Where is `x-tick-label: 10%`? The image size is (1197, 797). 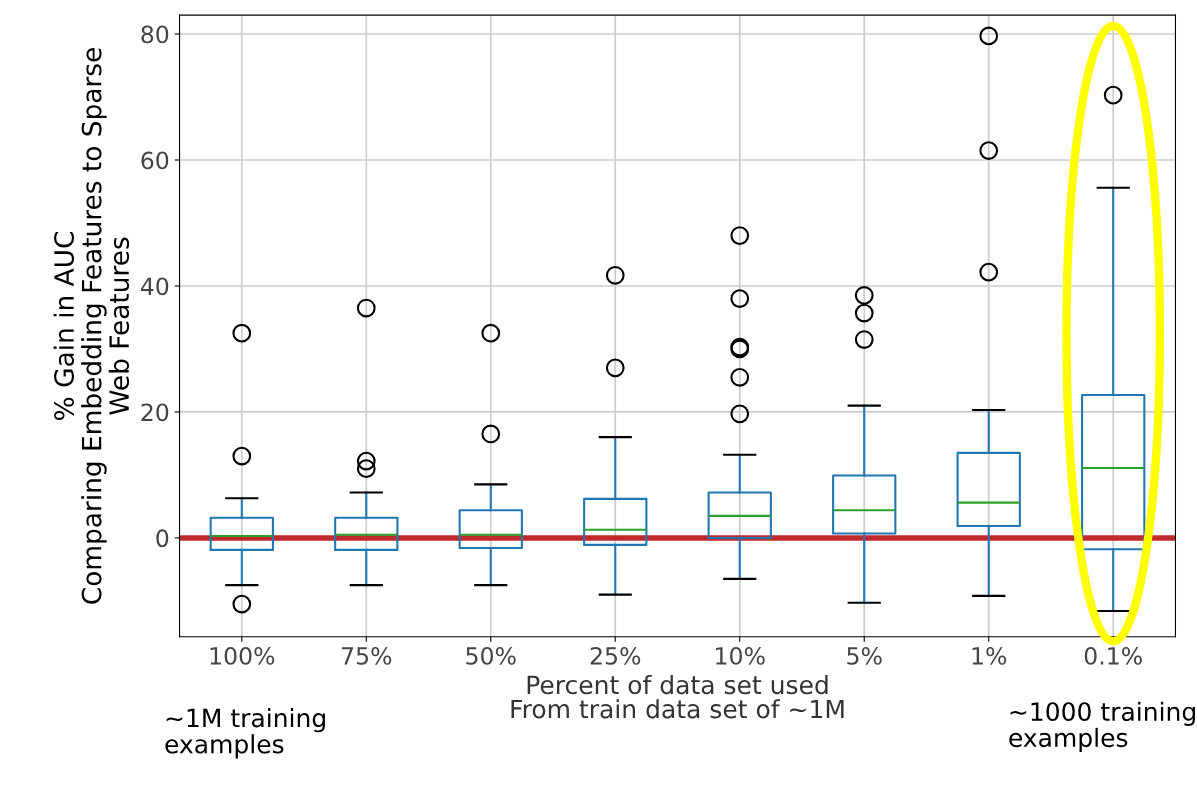
x-tick-label: 10% is located at coordinates (740, 655).